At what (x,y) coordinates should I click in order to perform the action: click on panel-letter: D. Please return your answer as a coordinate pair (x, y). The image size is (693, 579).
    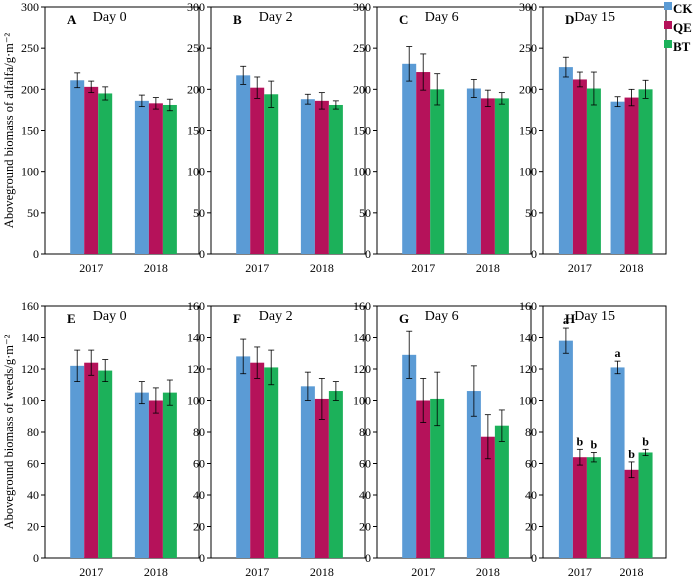
    Looking at the image, I should click on (569, 19).